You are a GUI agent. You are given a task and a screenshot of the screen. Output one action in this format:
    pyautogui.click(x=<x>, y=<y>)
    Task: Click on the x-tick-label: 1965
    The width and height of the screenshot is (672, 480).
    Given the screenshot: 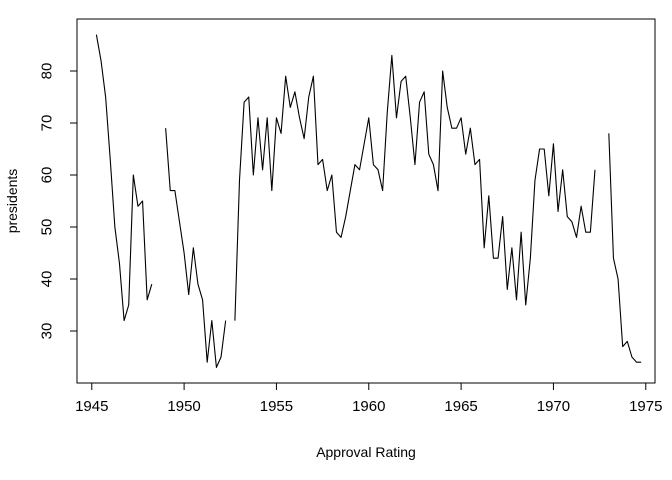 What is the action you would take?
    pyautogui.click(x=460, y=406)
    